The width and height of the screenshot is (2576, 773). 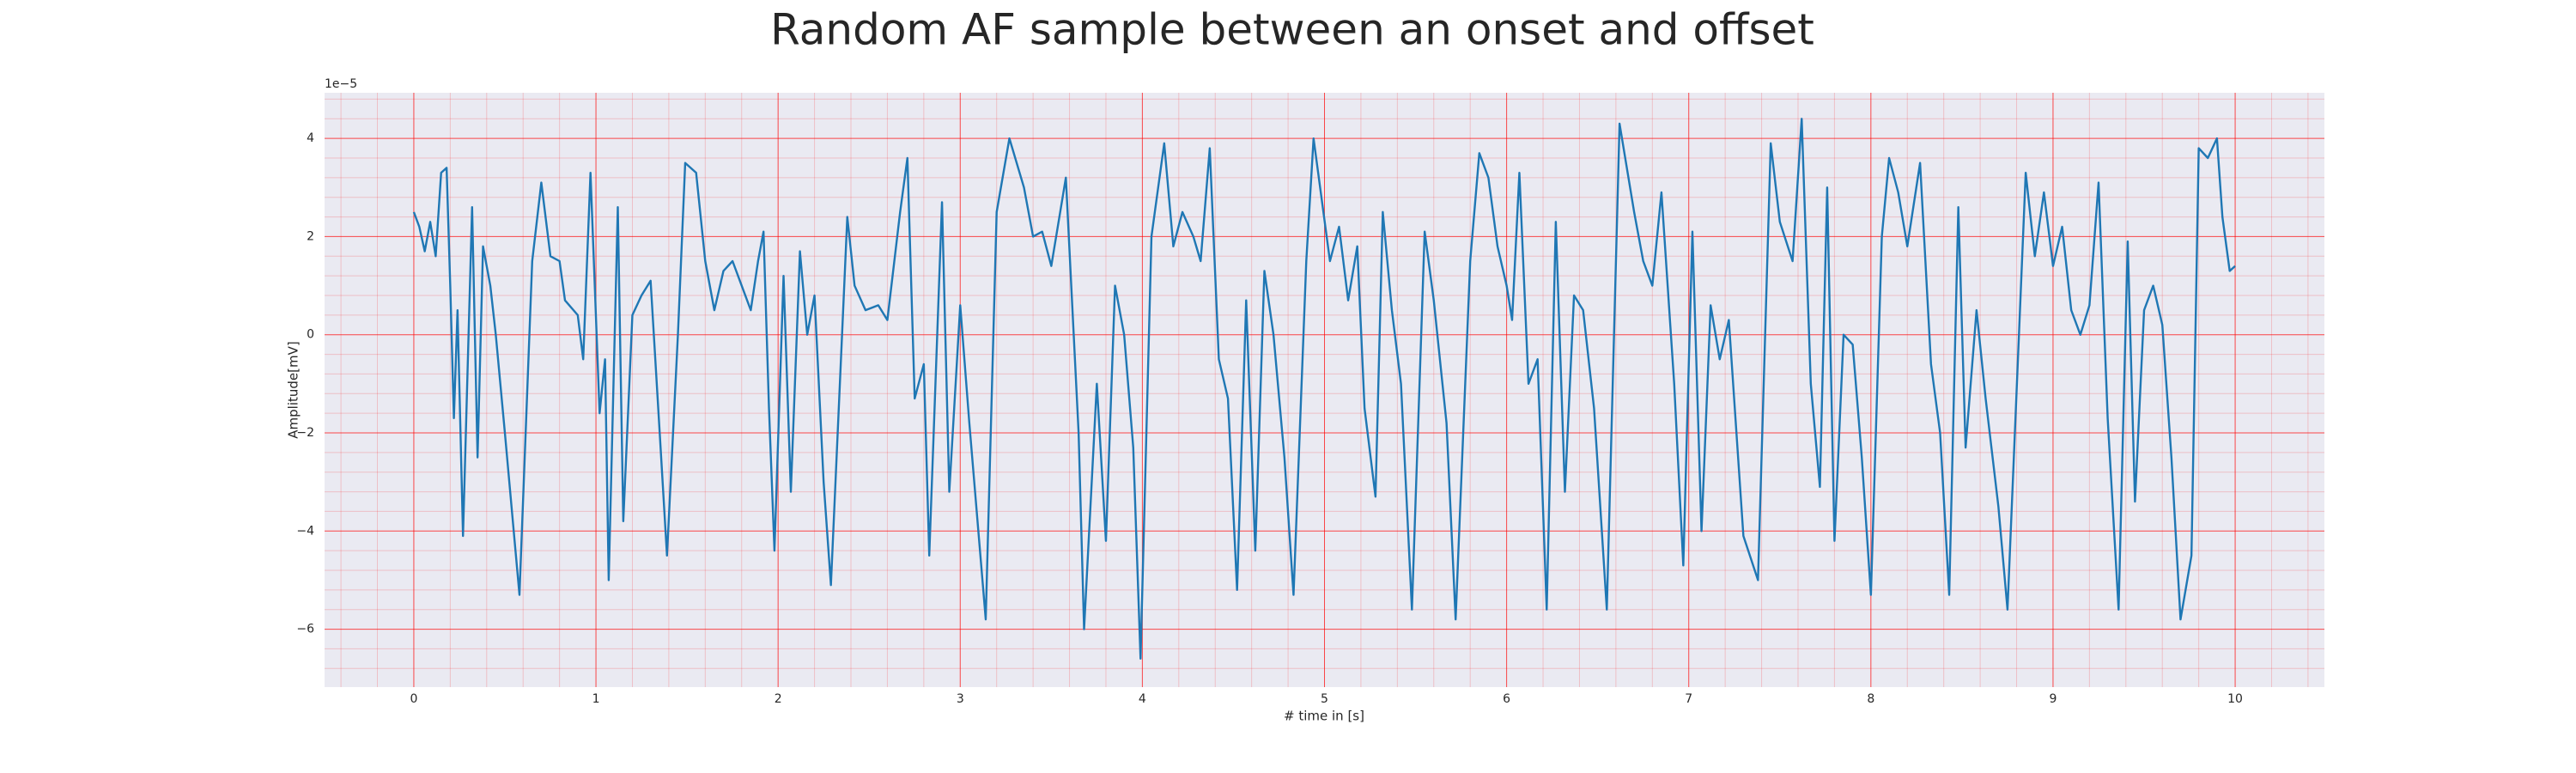 I want to click on x-tick-label: 9, so click(x=2053, y=699).